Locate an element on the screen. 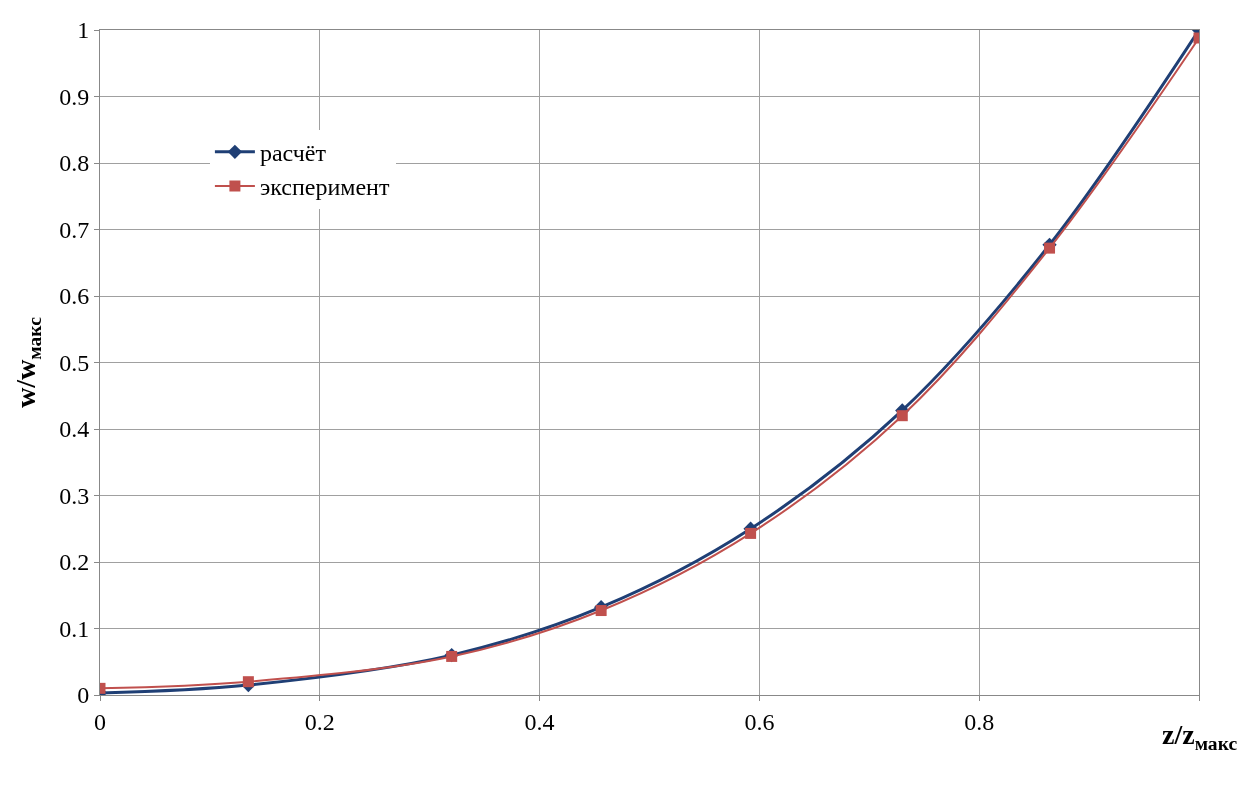 This screenshot has width=1249, height=785. y-tick-label: 0.7 is located at coordinates (74, 229).